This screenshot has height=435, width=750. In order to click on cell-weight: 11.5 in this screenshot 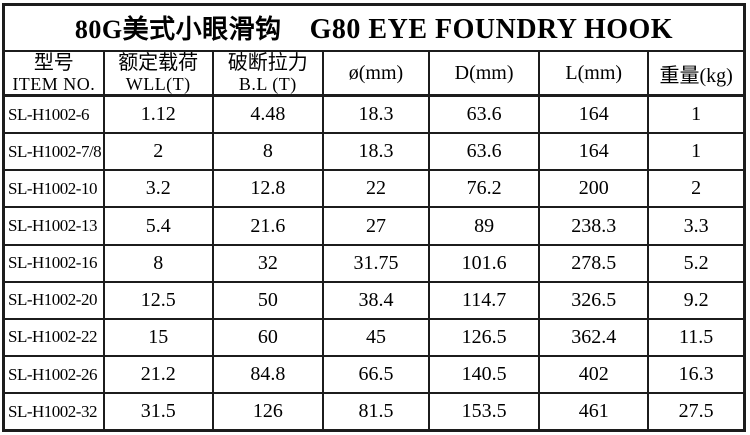, I will do `click(696, 337)`.